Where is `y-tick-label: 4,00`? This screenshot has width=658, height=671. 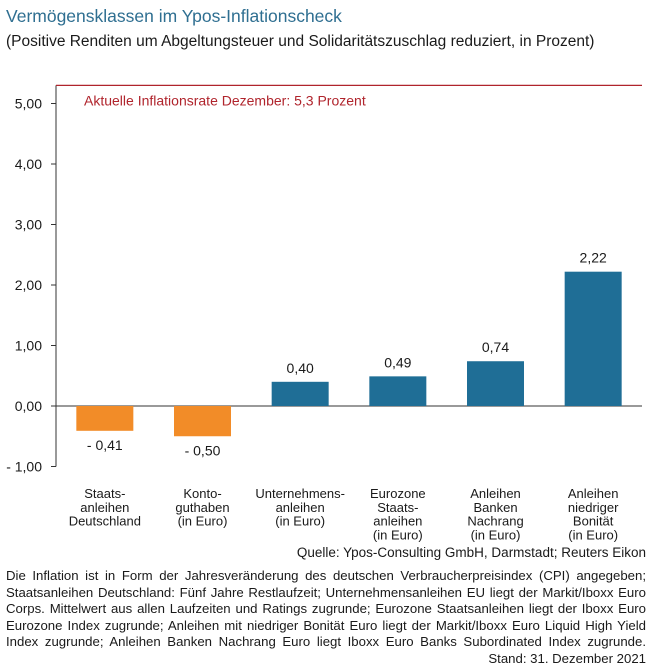
y-tick-label: 4,00 is located at coordinates (28, 164).